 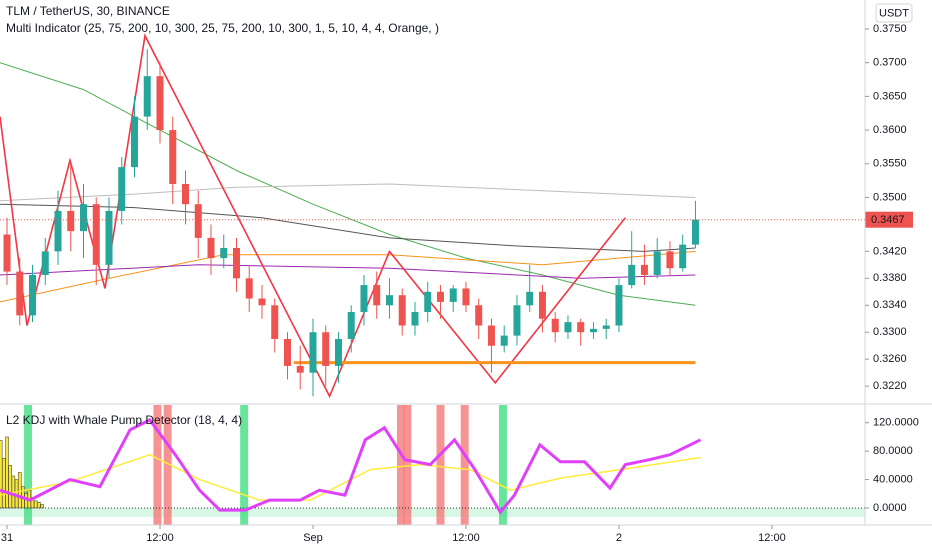 I want to click on y-tick-label: 0.3550, so click(x=890, y=164).